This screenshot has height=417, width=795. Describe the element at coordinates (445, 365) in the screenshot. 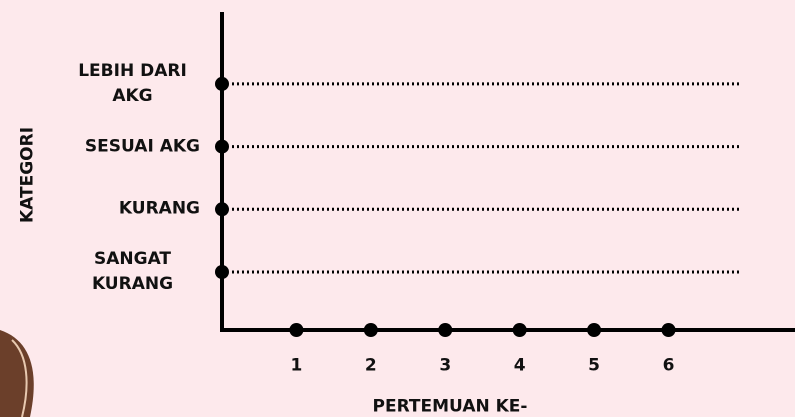

I see `x-tick-label: 3` at that location.